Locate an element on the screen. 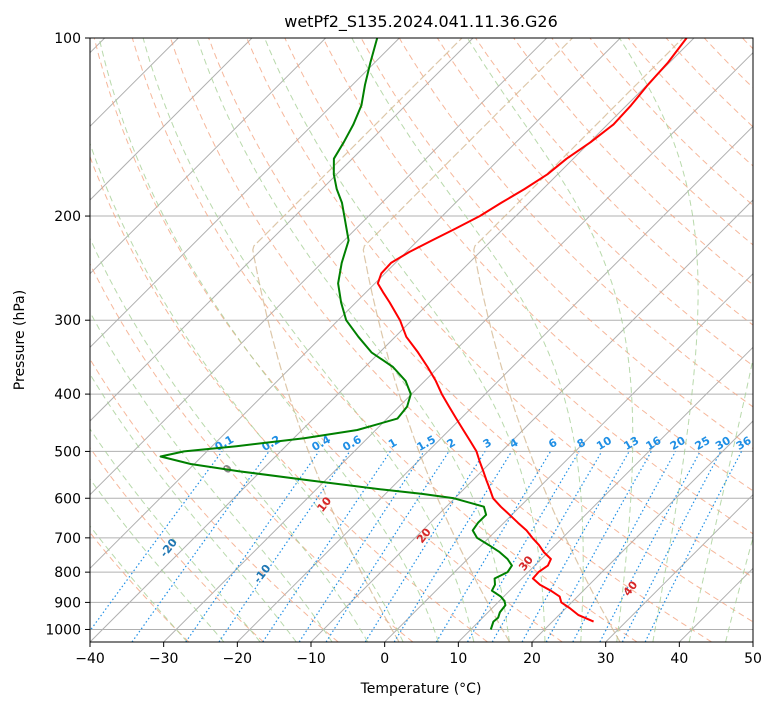 The width and height of the screenshot is (775, 708). x-tick-label: −10 is located at coordinates (311, 659).